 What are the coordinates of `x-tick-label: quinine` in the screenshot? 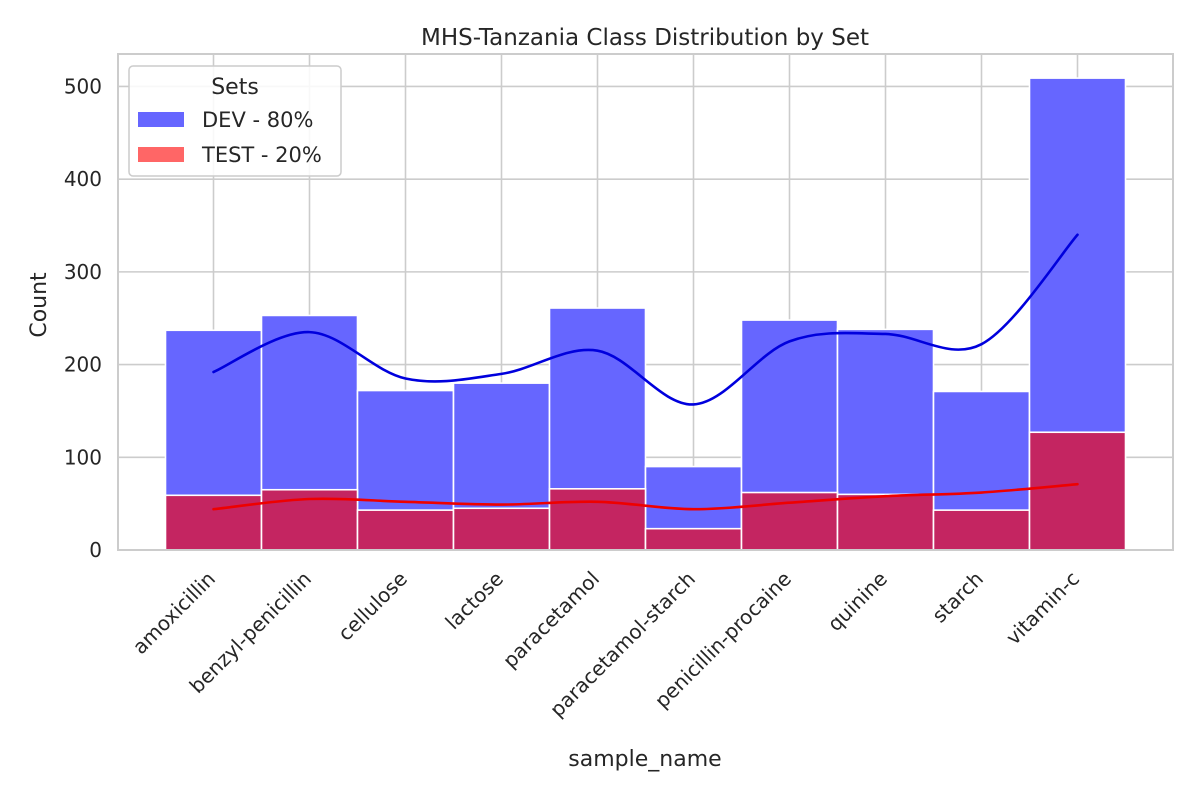 It's located at (857, 601).